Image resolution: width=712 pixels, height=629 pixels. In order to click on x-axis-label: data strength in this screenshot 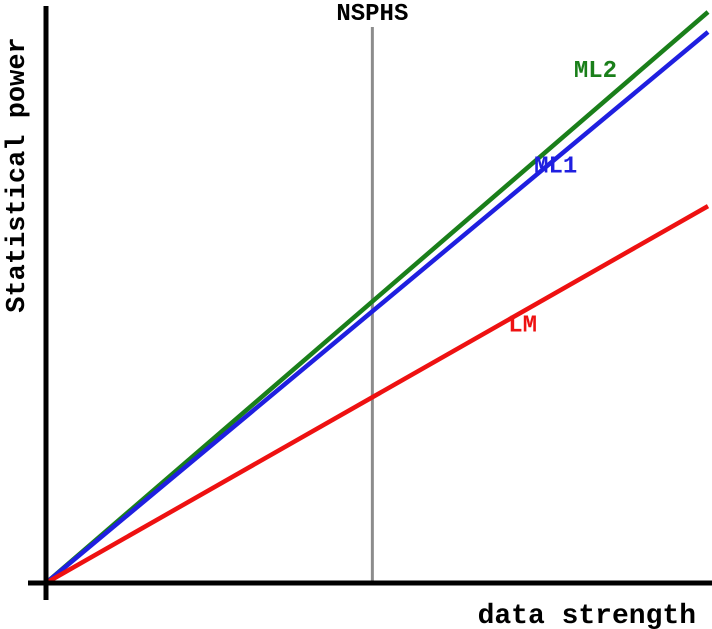, I will do `click(587, 615)`.